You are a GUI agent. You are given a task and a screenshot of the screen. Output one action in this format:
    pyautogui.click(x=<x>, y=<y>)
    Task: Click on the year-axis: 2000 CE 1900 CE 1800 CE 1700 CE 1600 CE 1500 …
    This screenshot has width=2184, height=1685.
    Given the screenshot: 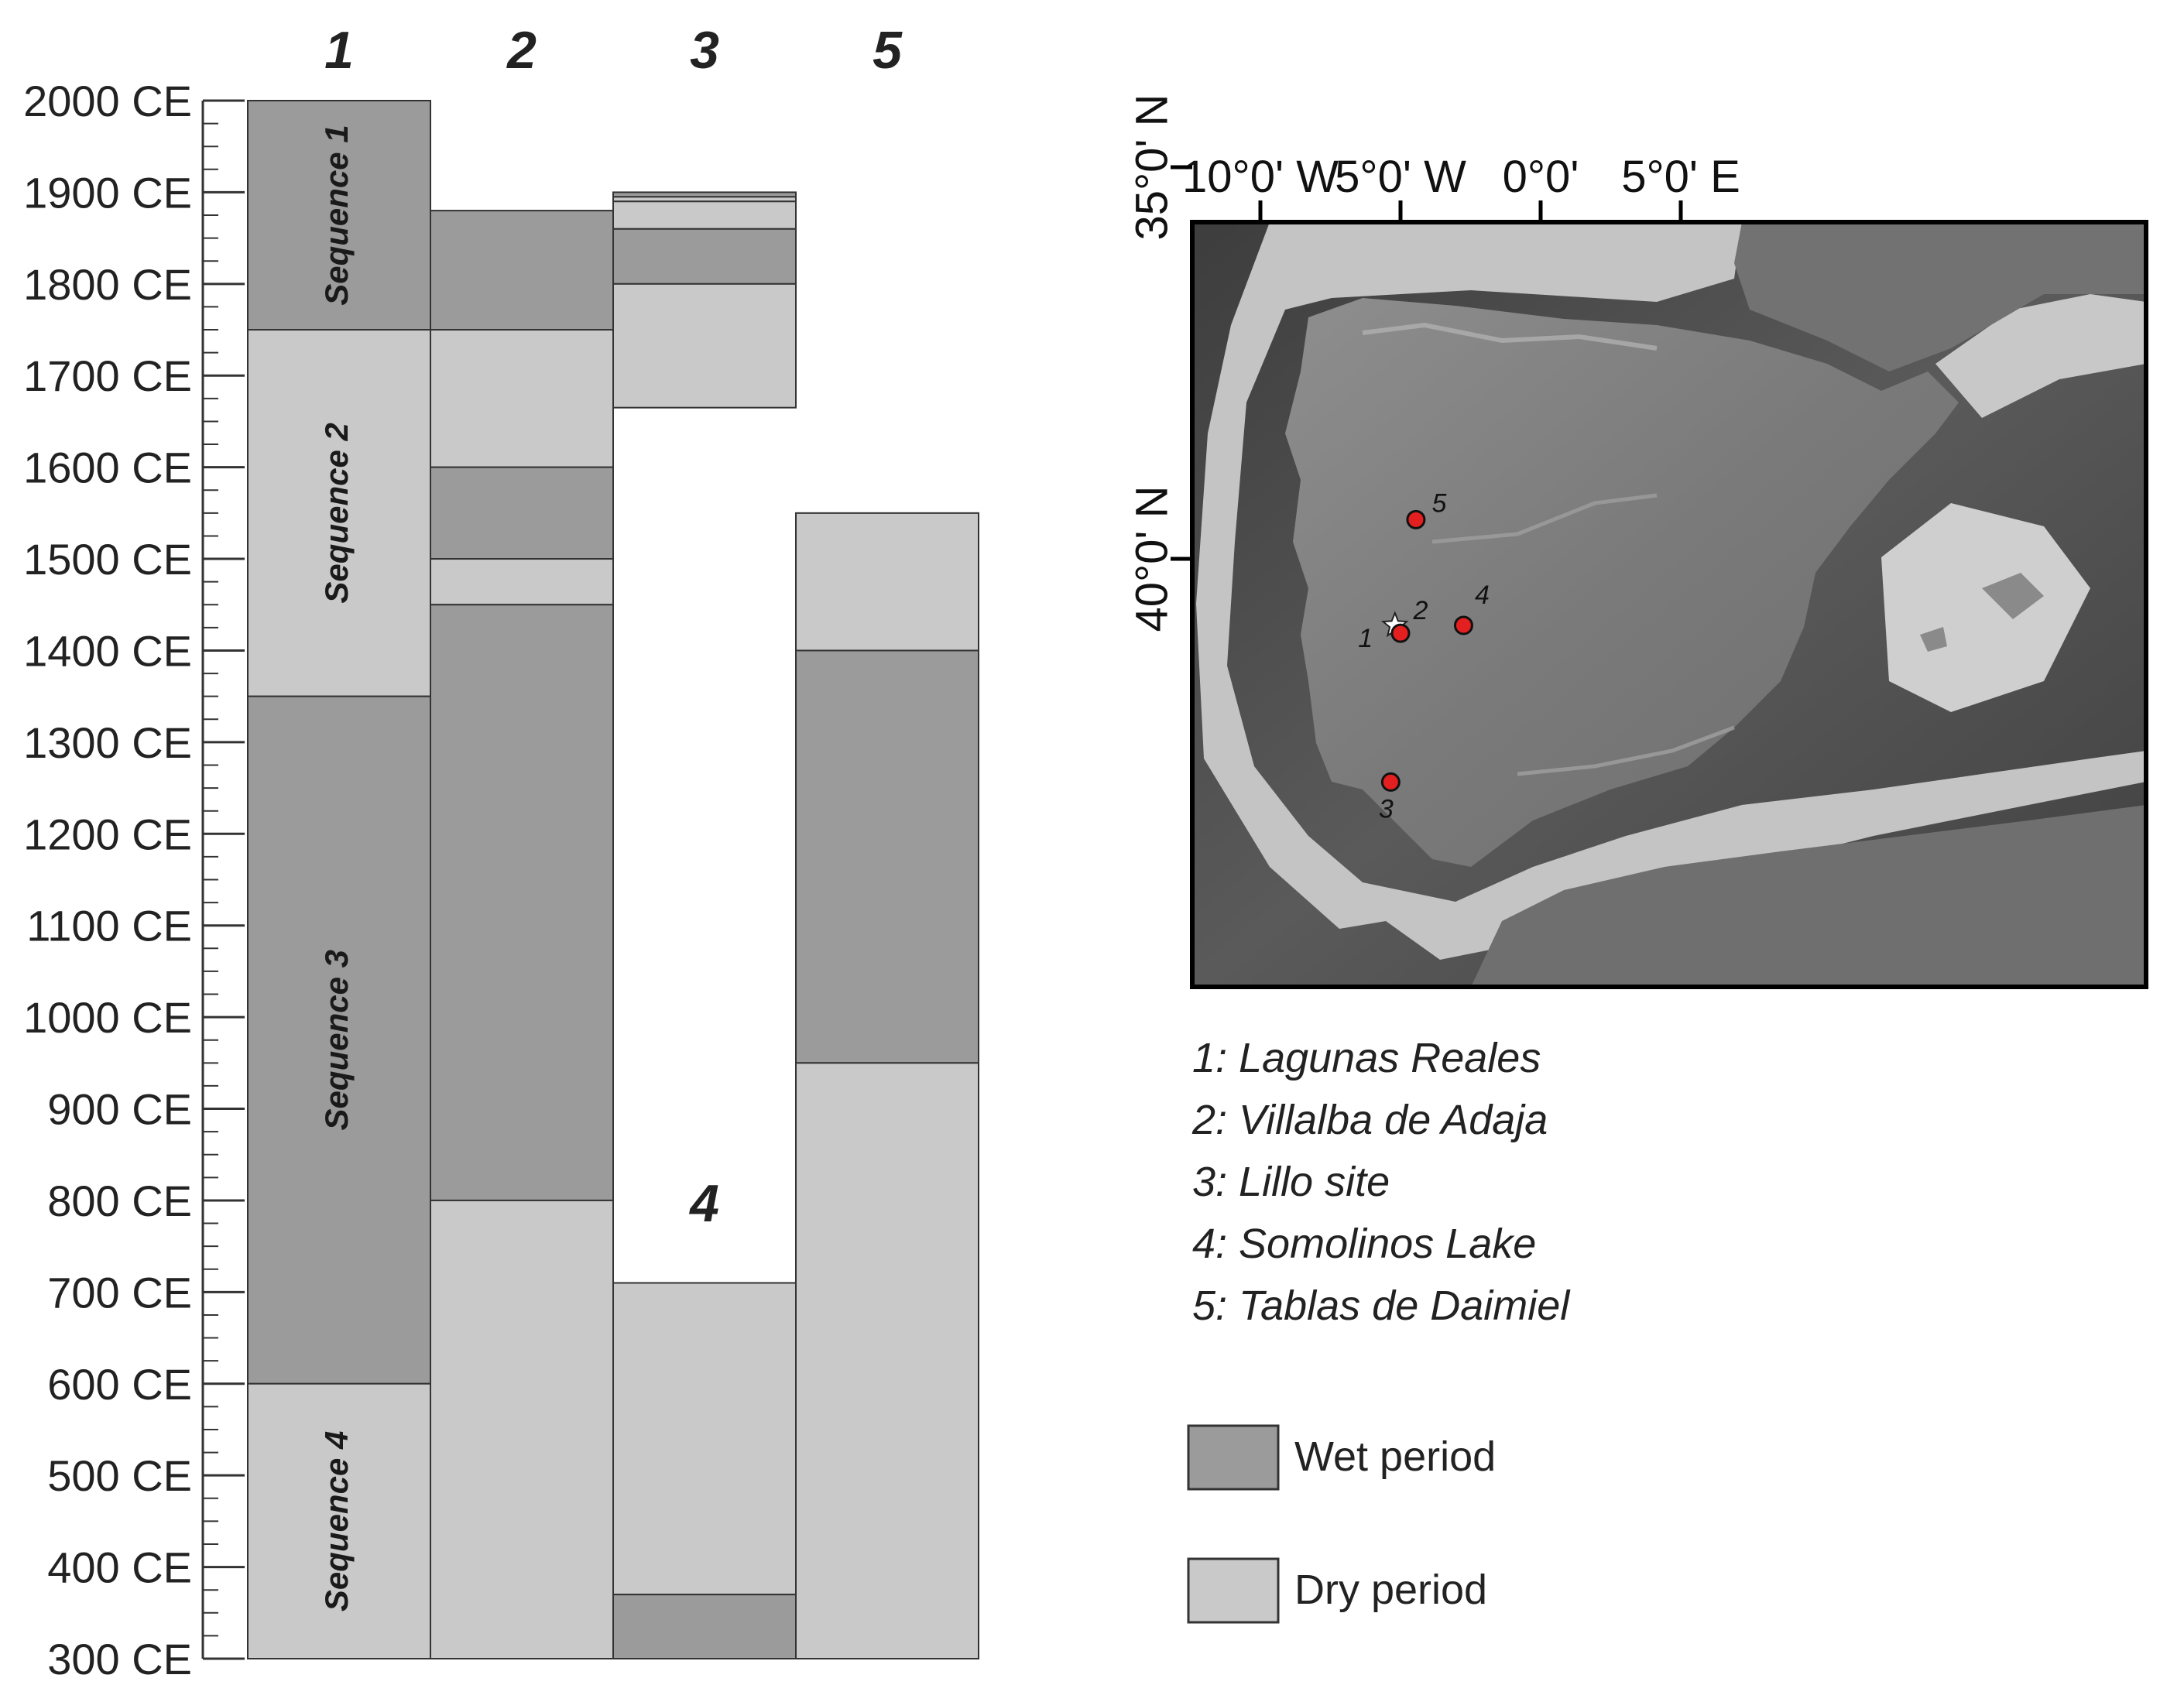 What is the action you would take?
    pyautogui.click(x=134, y=880)
    